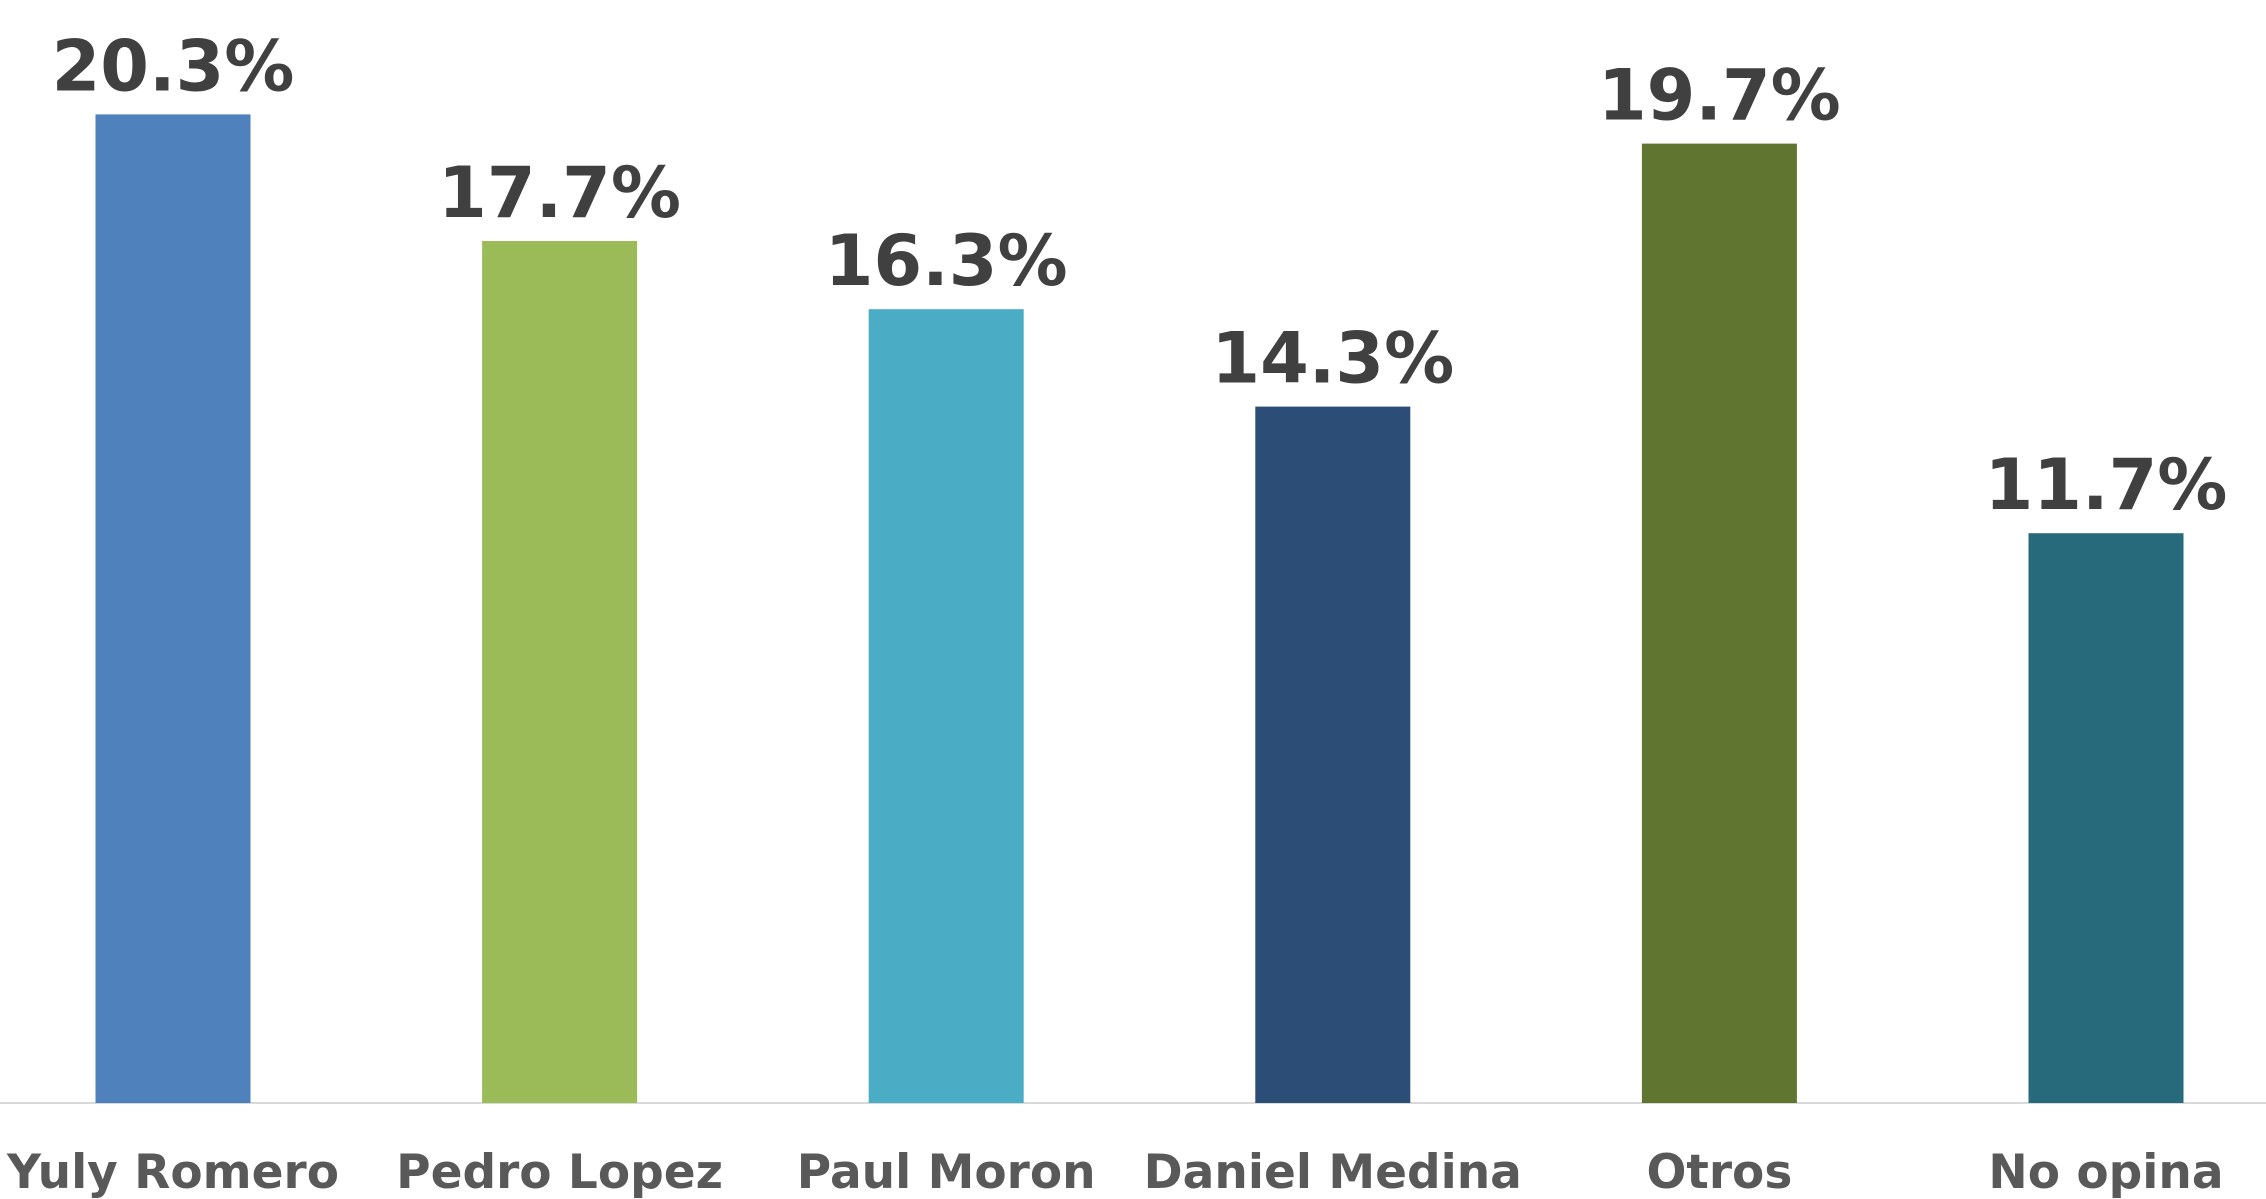 The width and height of the screenshot is (2266, 1199). I want to click on x-tick-label: Otros, so click(1719, 1172).